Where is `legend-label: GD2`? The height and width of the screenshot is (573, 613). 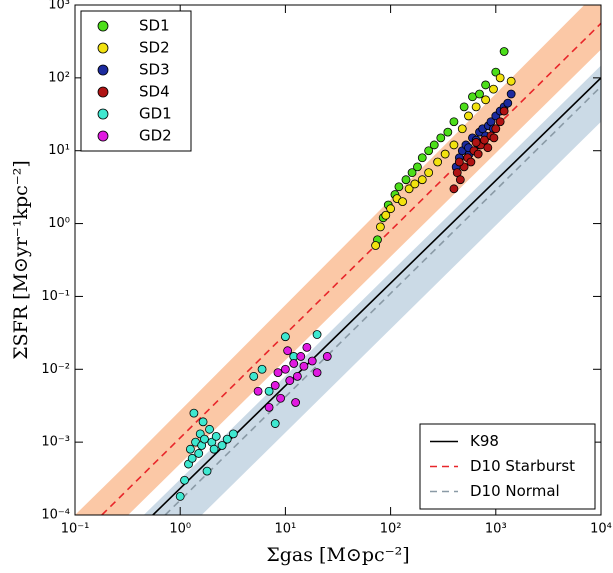 legend-label: GD2 is located at coordinates (155, 136).